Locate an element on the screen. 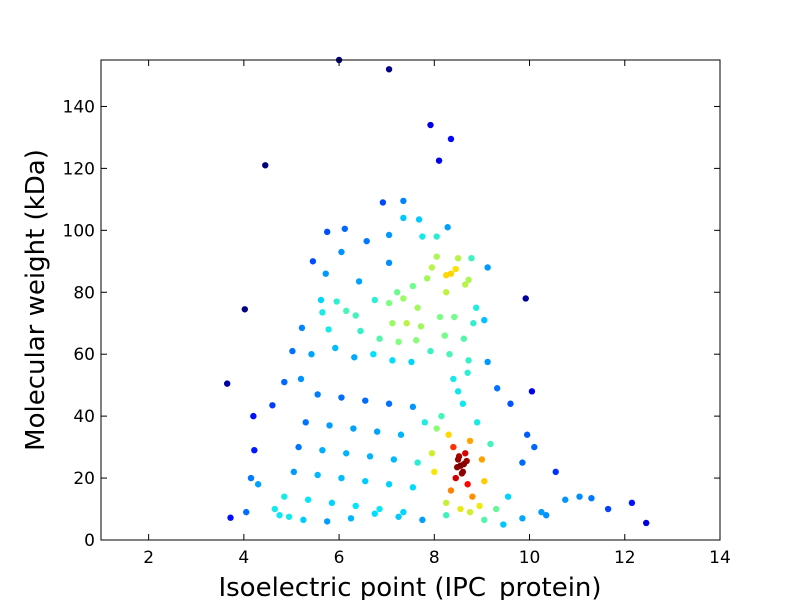  x-tick-label: 2 is located at coordinates (148, 558).